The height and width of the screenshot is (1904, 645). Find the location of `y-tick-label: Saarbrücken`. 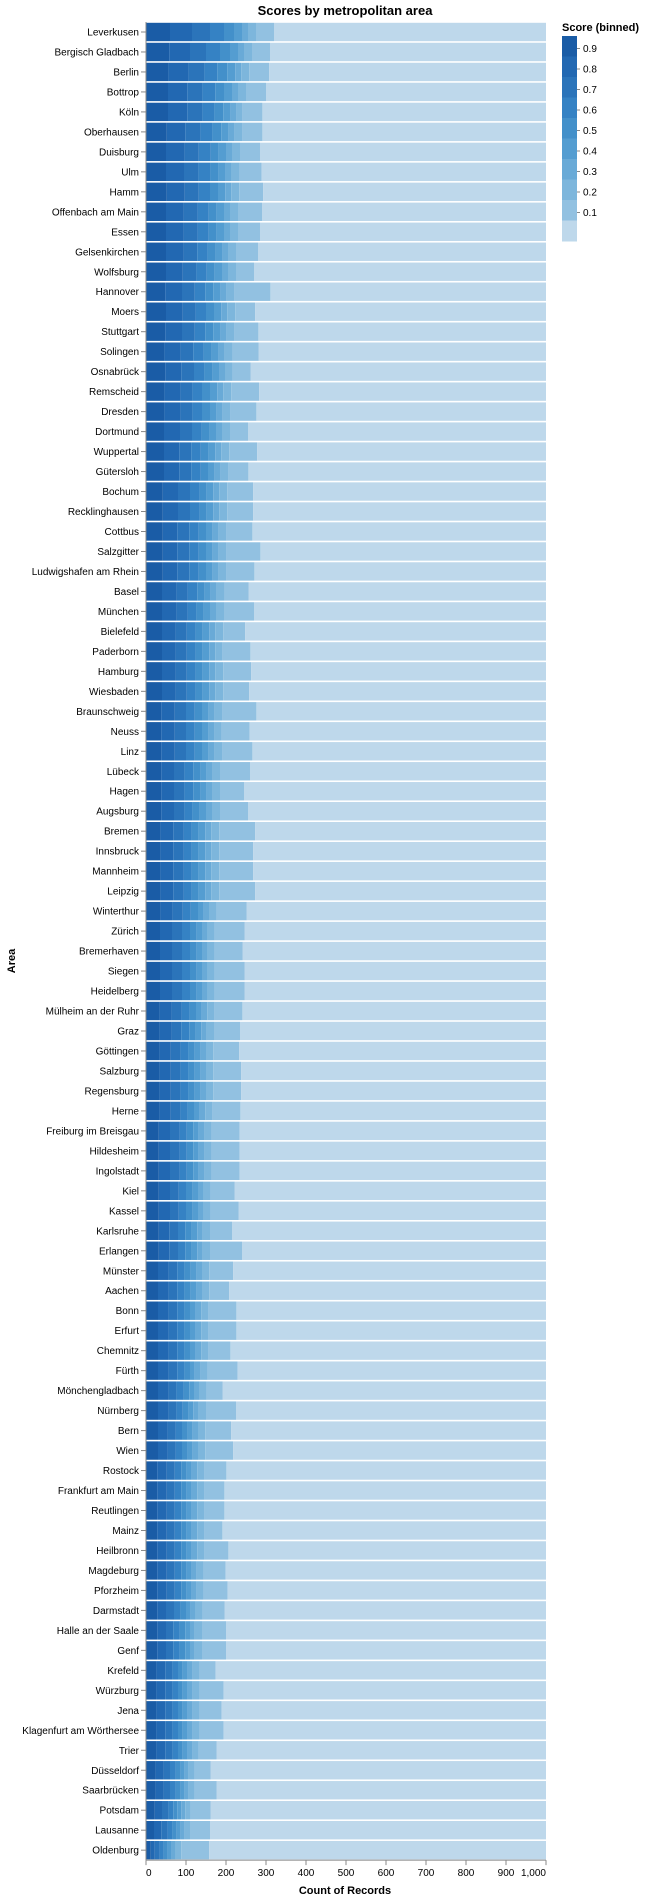

y-tick-label: Saarbrücken is located at coordinates (110, 1791).